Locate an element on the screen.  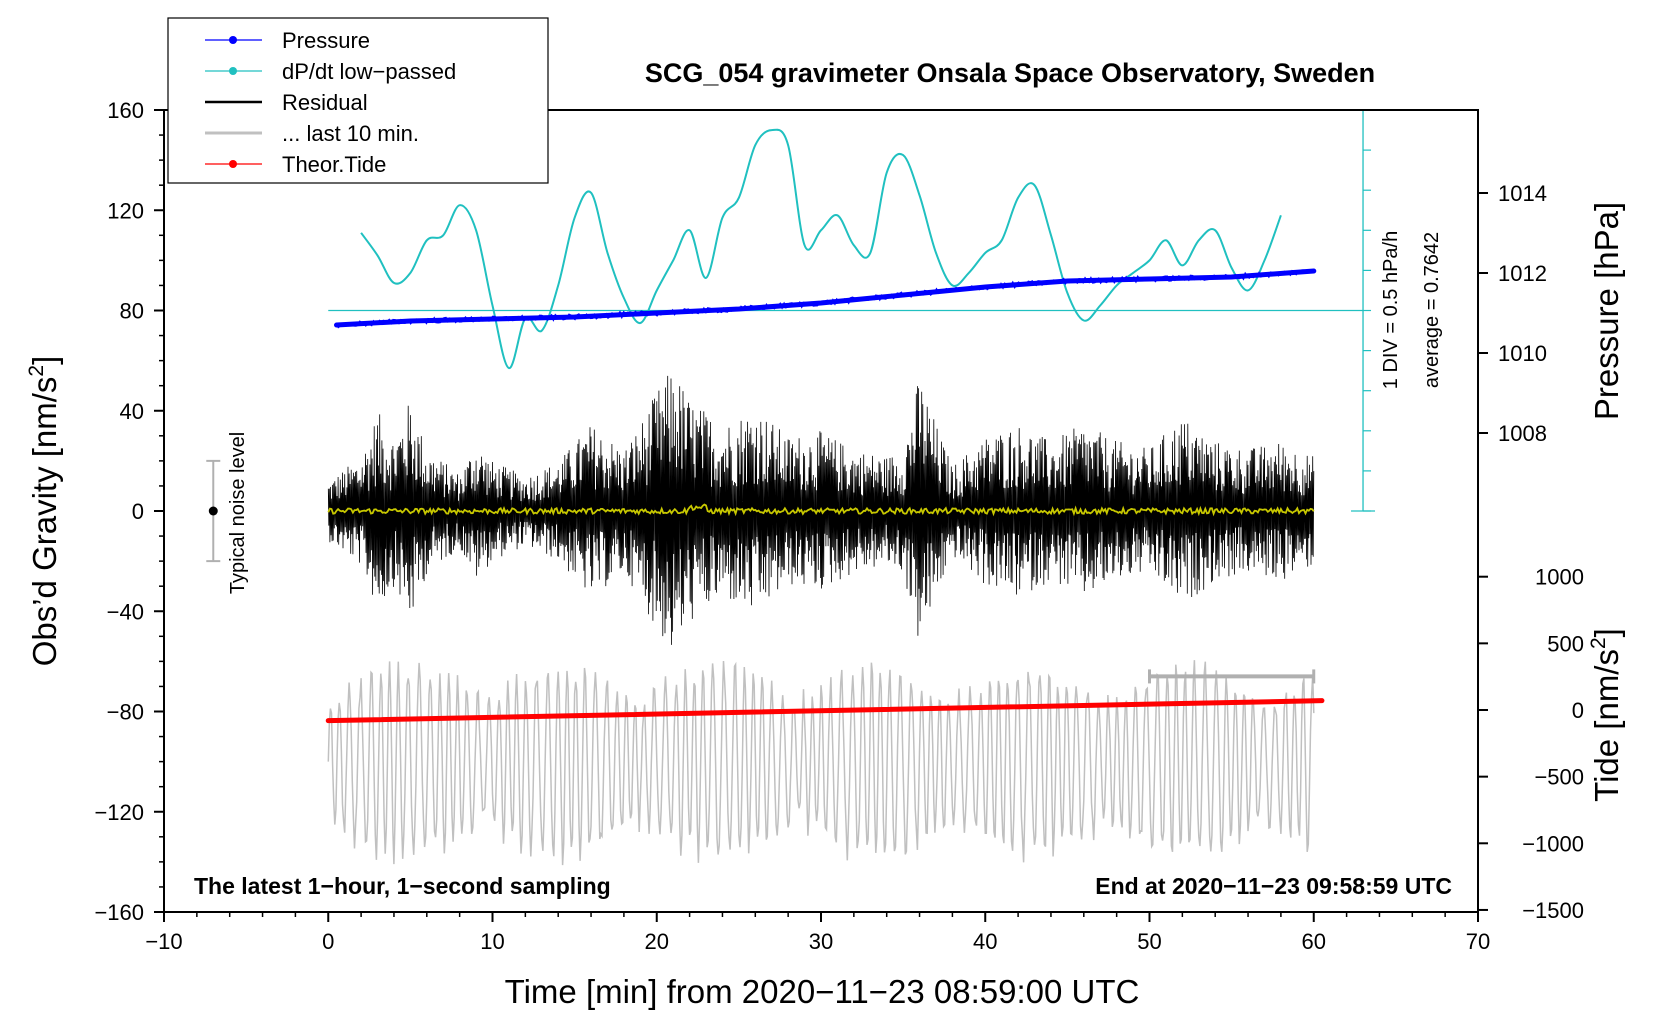
y-axis-label-left: Obs’d Gravity [nm/s2] is located at coordinates (44, 511).